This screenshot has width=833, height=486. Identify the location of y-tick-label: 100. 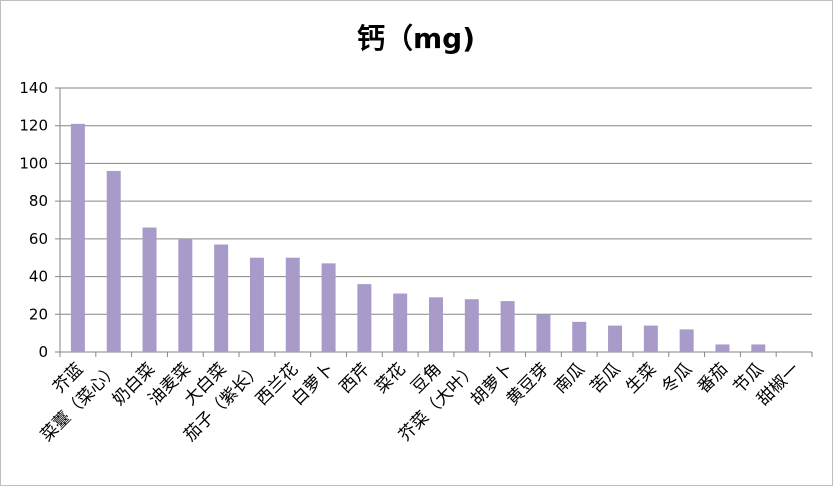
(33, 163).